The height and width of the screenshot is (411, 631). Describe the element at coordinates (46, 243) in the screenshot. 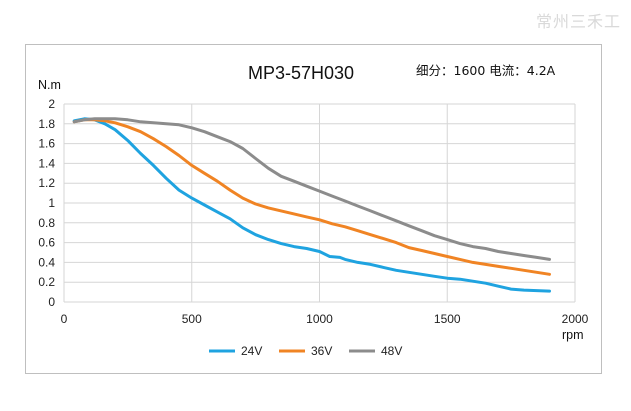

I see `y-tick-label: 0.6` at that location.